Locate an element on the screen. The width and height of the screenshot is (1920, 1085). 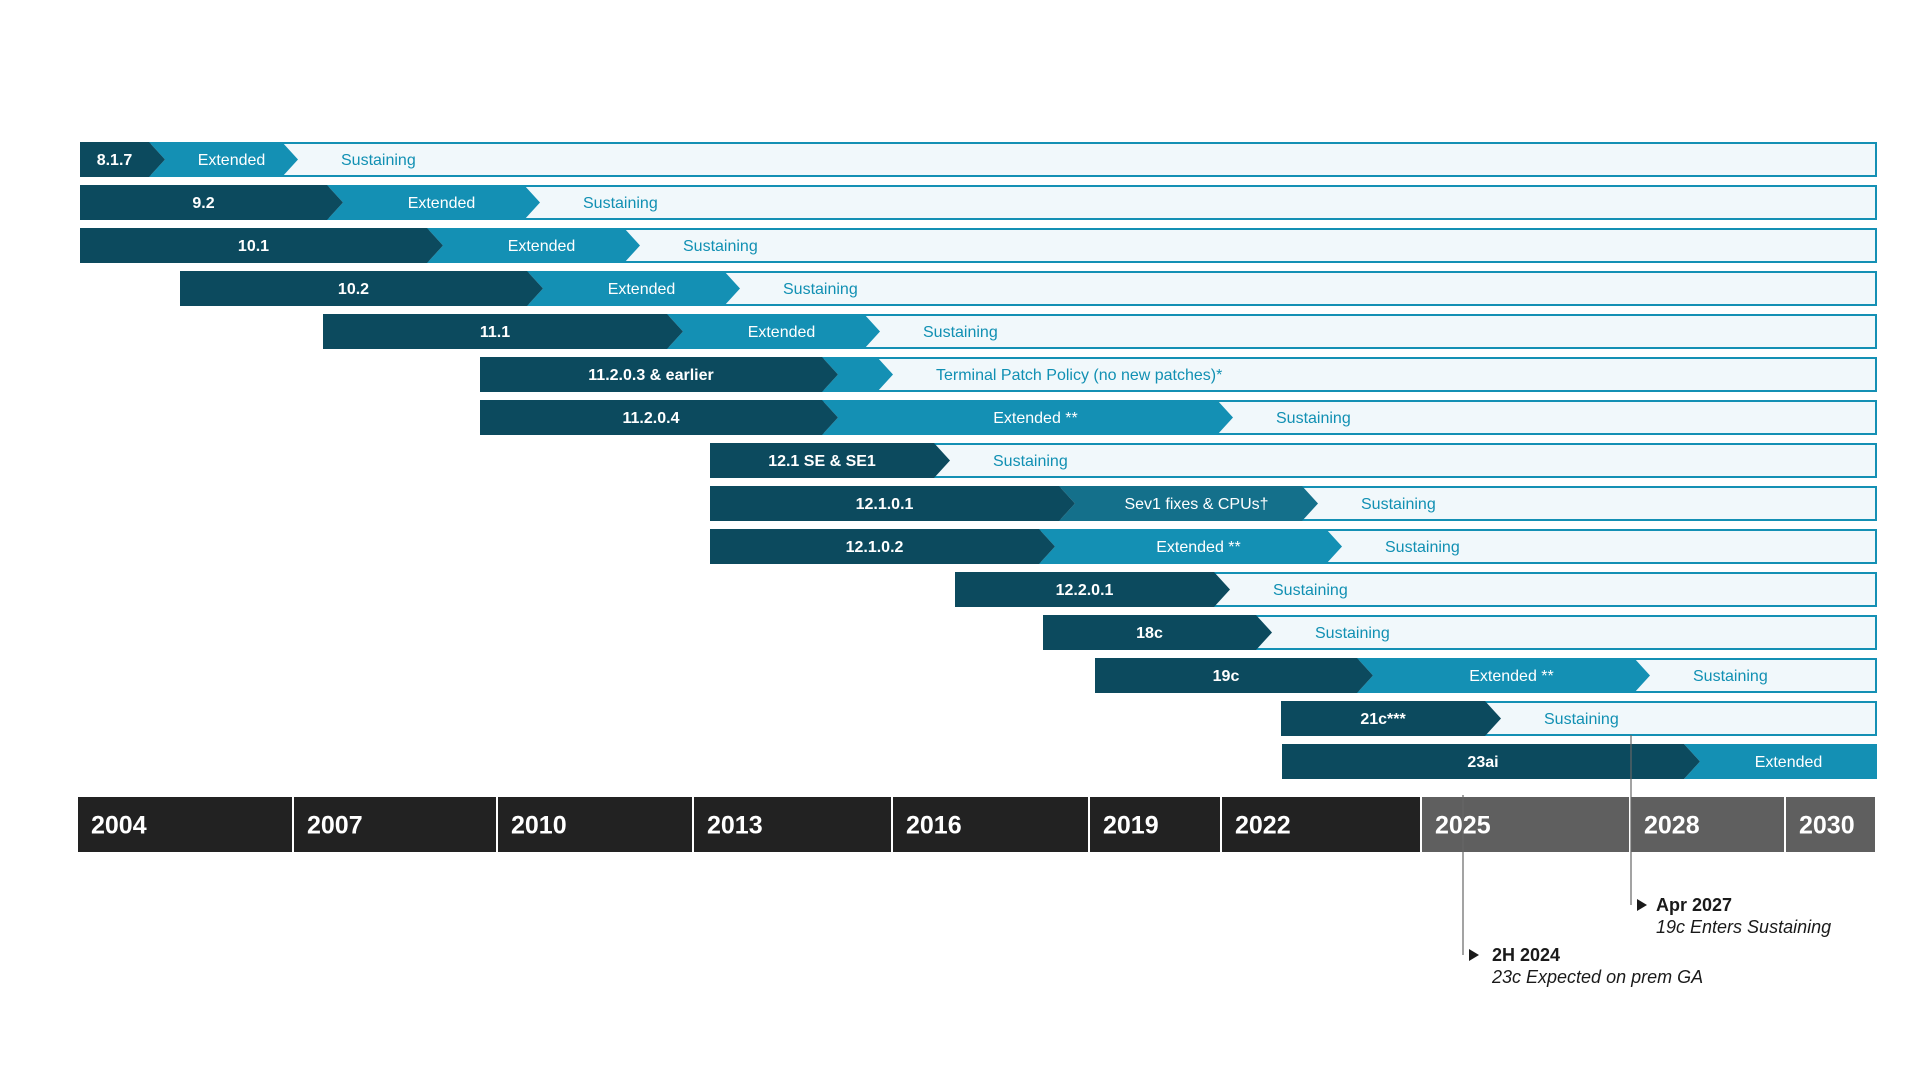
premier-label: 18c is located at coordinates (1149, 633).